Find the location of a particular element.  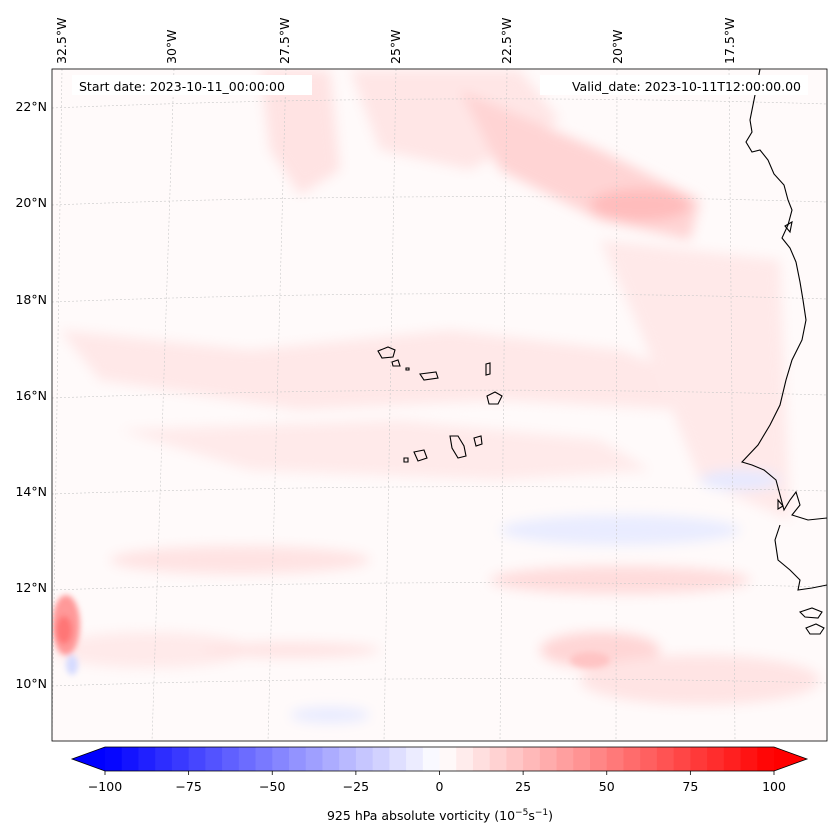

lat-label: 16°N is located at coordinates (31, 395).